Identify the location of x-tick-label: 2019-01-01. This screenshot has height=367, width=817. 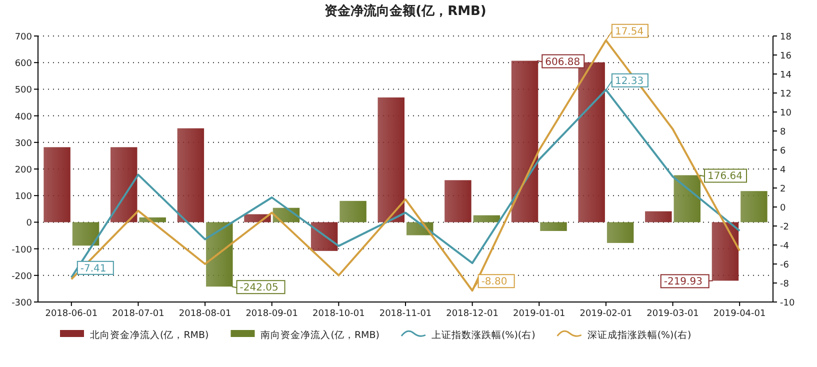
(539, 314).